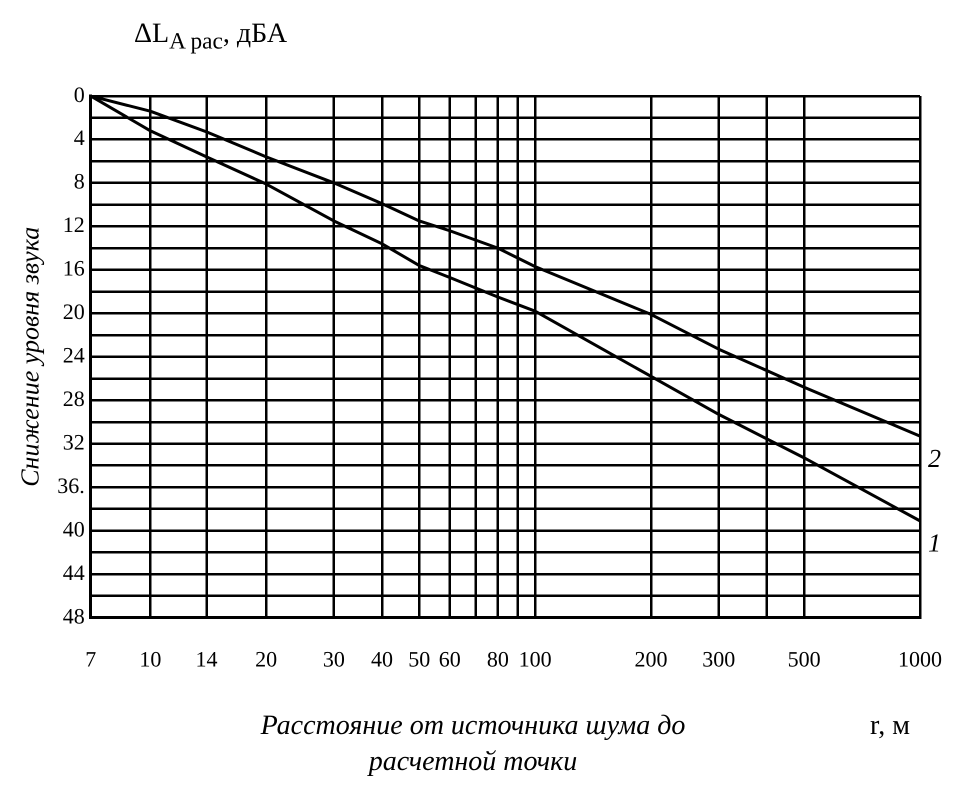 The width and height of the screenshot is (980, 795). Describe the element at coordinates (73, 615) in the screenshot. I see `y-tick-label: 48` at that location.